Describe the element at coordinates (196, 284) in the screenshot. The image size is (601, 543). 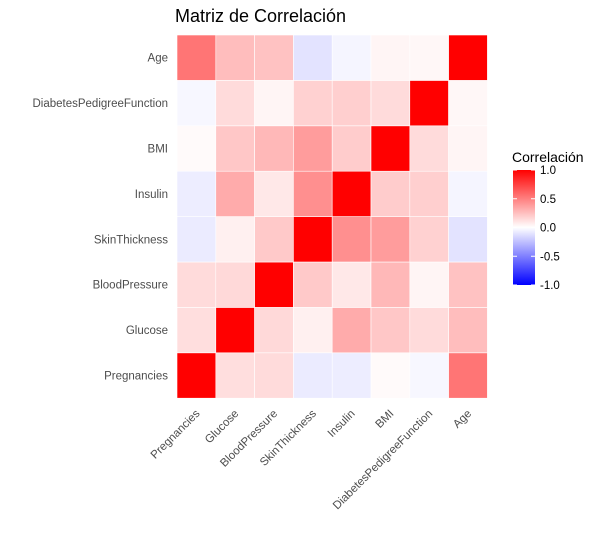
I see `heatmap-cell-BloodPressure-Pregnancies` at that location.